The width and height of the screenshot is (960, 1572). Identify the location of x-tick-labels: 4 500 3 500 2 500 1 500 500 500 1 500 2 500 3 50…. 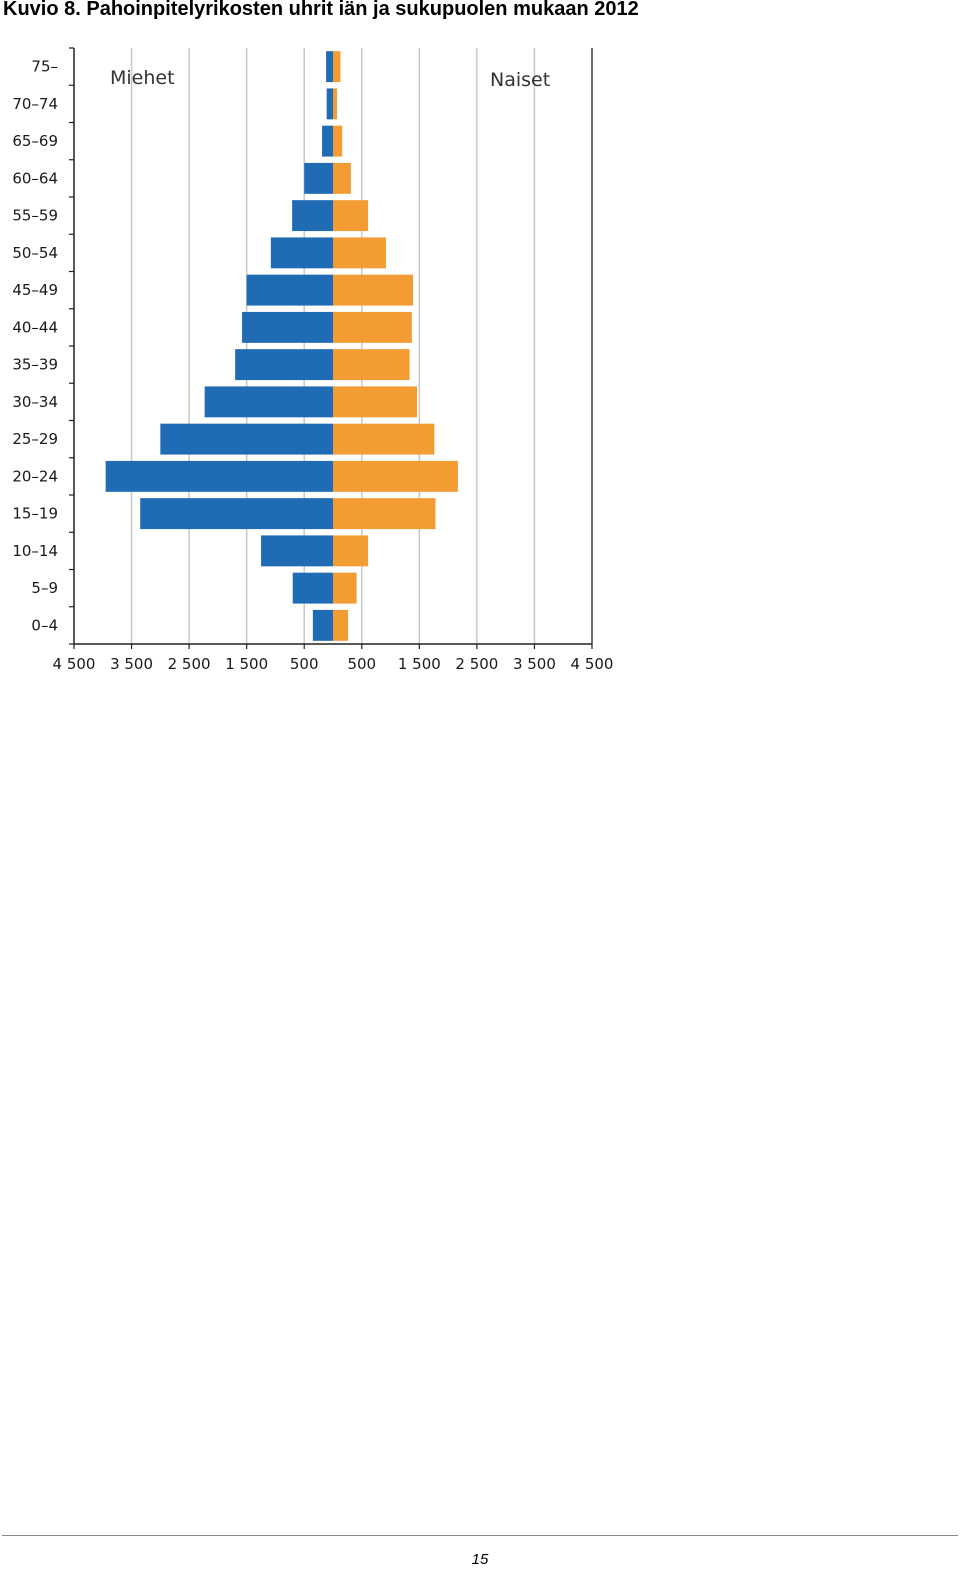
(333, 664).